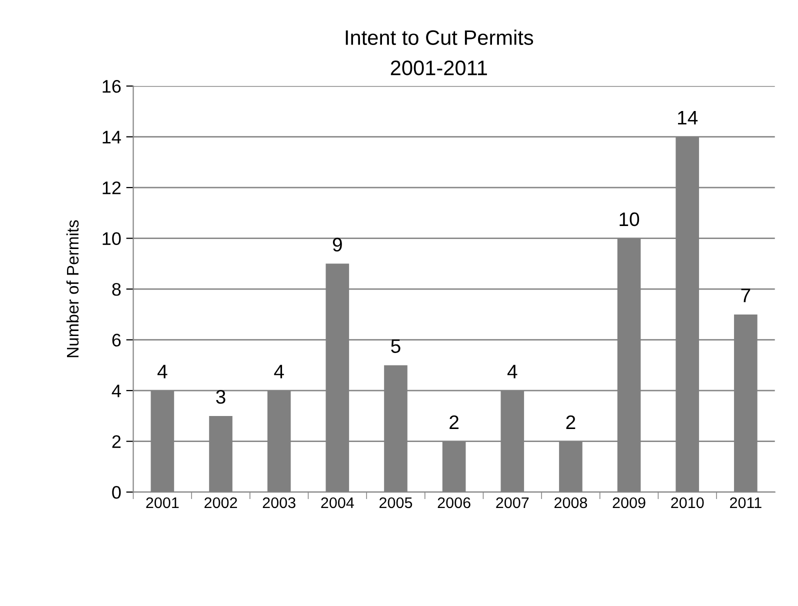  Describe the element at coordinates (571, 502) in the screenshot. I see `x-tick-label: 2008` at that location.